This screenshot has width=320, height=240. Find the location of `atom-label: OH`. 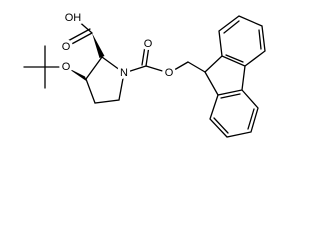

atom-label: OH is located at coordinates (73, 18).